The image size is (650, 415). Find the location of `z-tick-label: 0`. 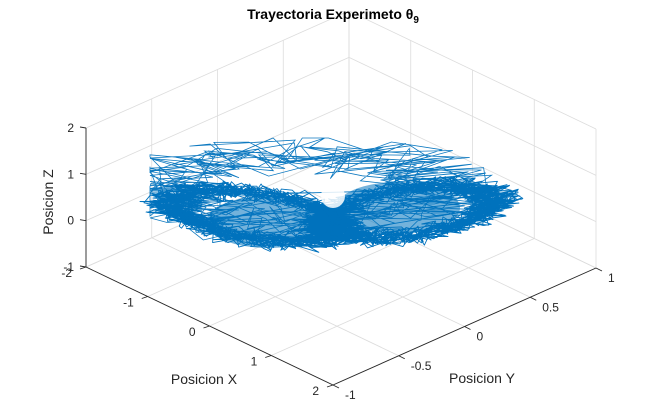

z-tick-label: 0 is located at coordinates (70, 221).